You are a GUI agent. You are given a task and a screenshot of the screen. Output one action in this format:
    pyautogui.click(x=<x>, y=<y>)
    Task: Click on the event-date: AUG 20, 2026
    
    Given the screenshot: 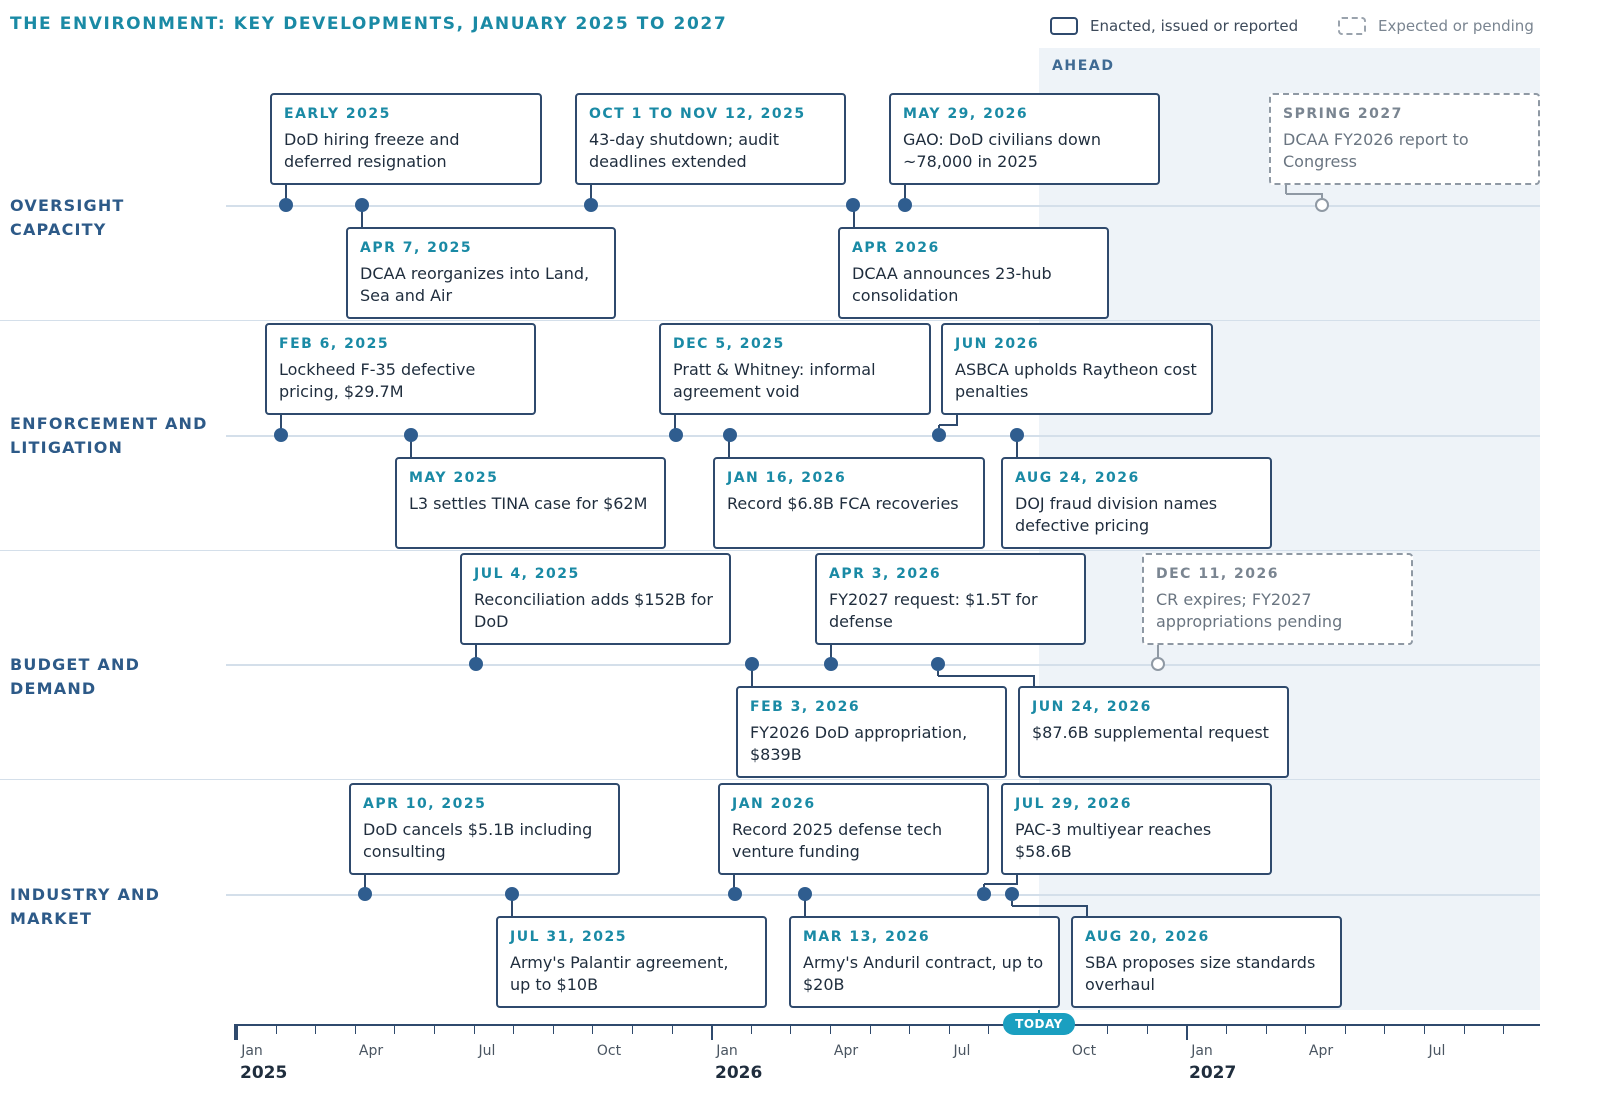 What is the action you would take?
    pyautogui.click(x=1147, y=937)
    